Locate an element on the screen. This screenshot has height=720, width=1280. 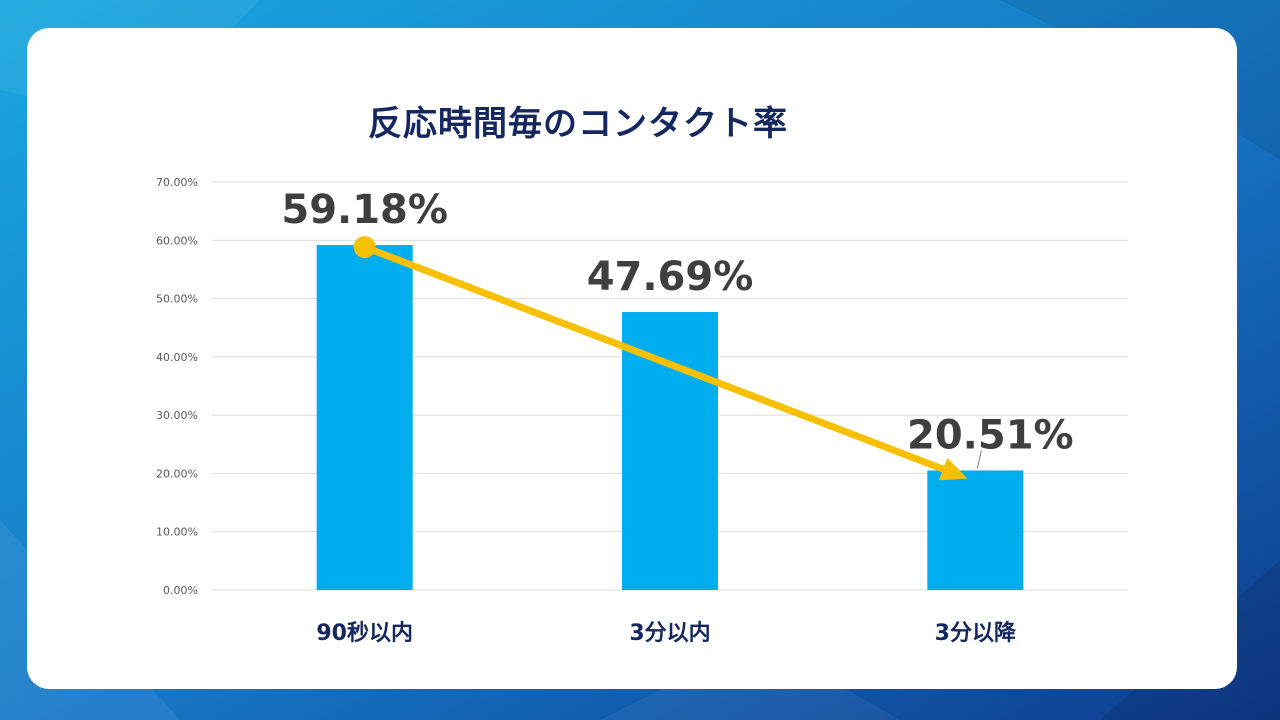
category-label-1: 90秒以内 is located at coordinates (364, 633).